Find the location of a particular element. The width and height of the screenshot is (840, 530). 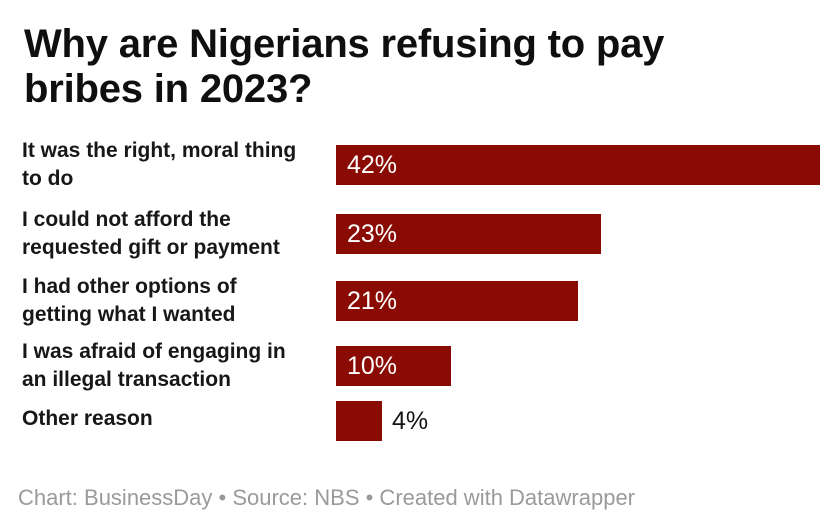

bar-value-label: 10% is located at coordinates (372, 366).